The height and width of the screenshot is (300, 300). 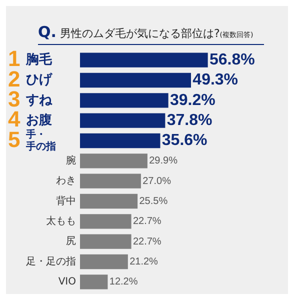 I want to click on data-label: 39.2%, so click(x=193, y=100).